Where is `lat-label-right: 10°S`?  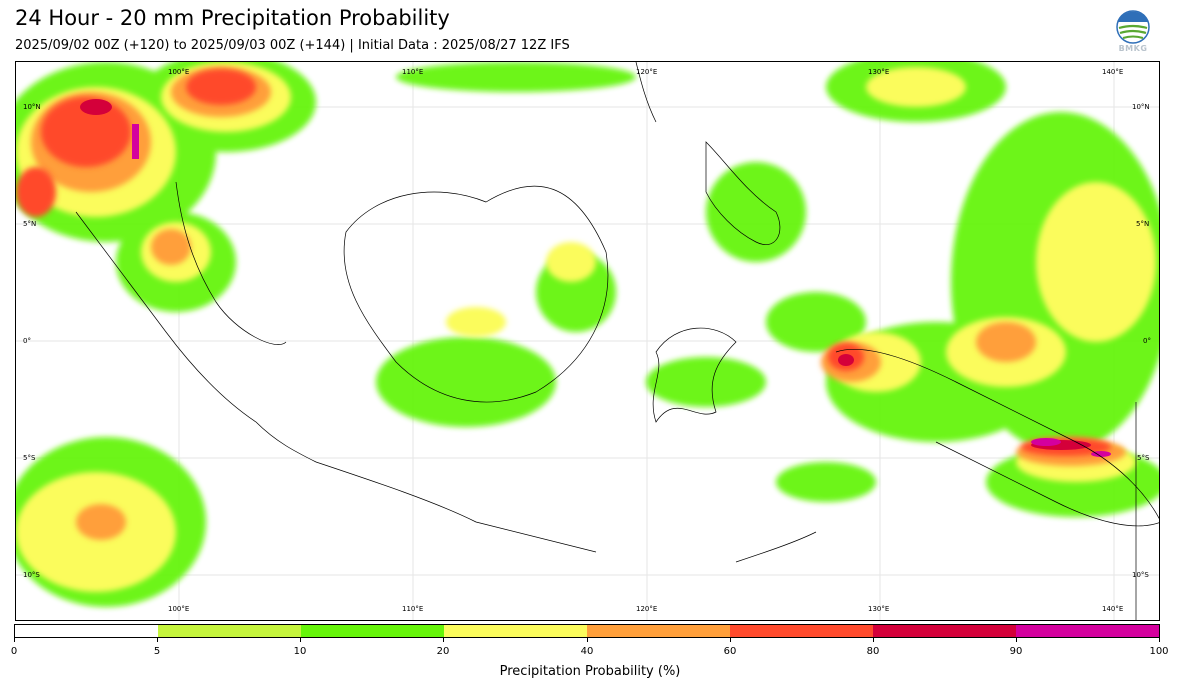
lat-label-right: 10°S is located at coordinates (1140, 575).